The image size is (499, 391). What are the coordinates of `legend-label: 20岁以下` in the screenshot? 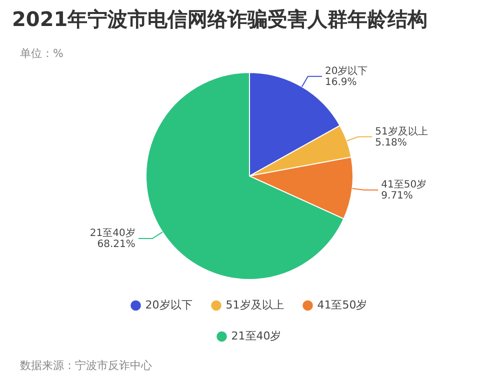 It's located at (168, 305).